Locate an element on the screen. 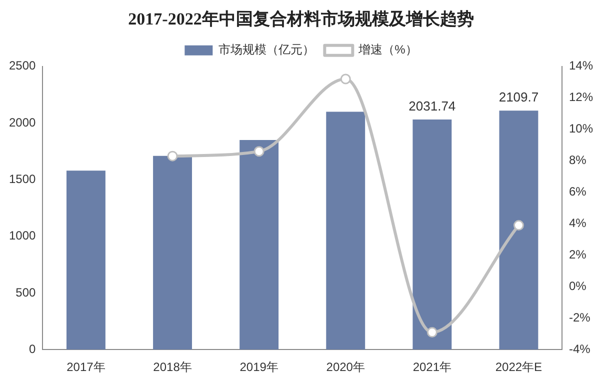 The height and width of the screenshot is (382, 602). x-tick-label: 2020年 is located at coordinates (345, 367).